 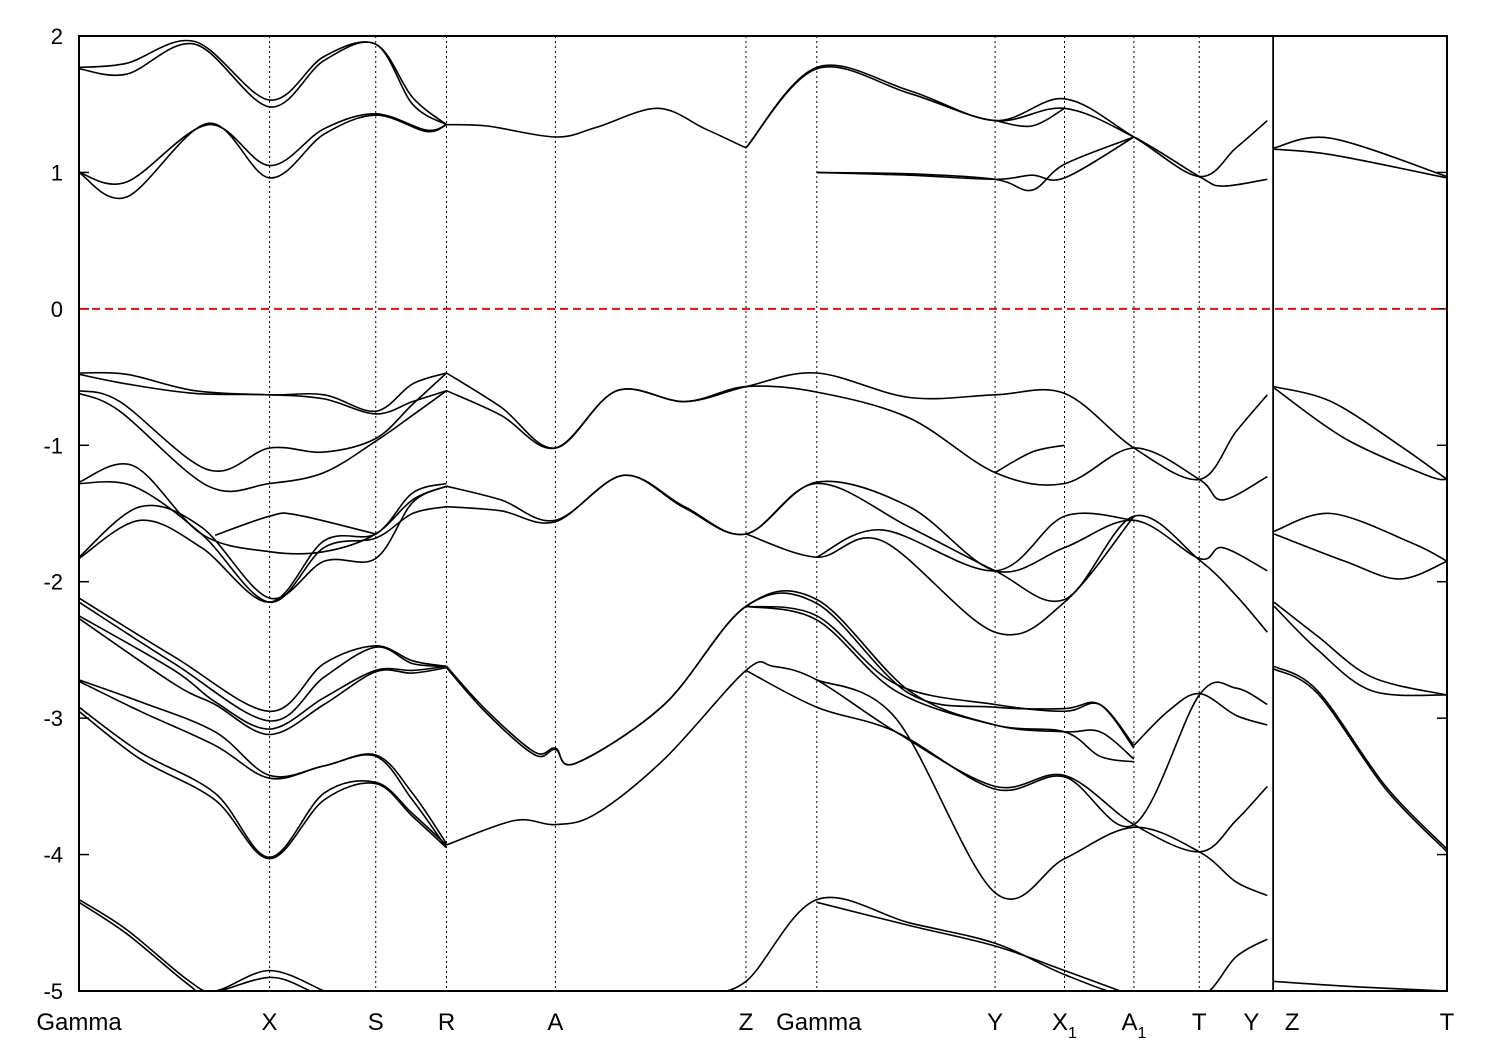 What do you see at coordinates (53, 445) in the screenshot?
I see `ytick-label: -1` at bounding box center [53, 445].